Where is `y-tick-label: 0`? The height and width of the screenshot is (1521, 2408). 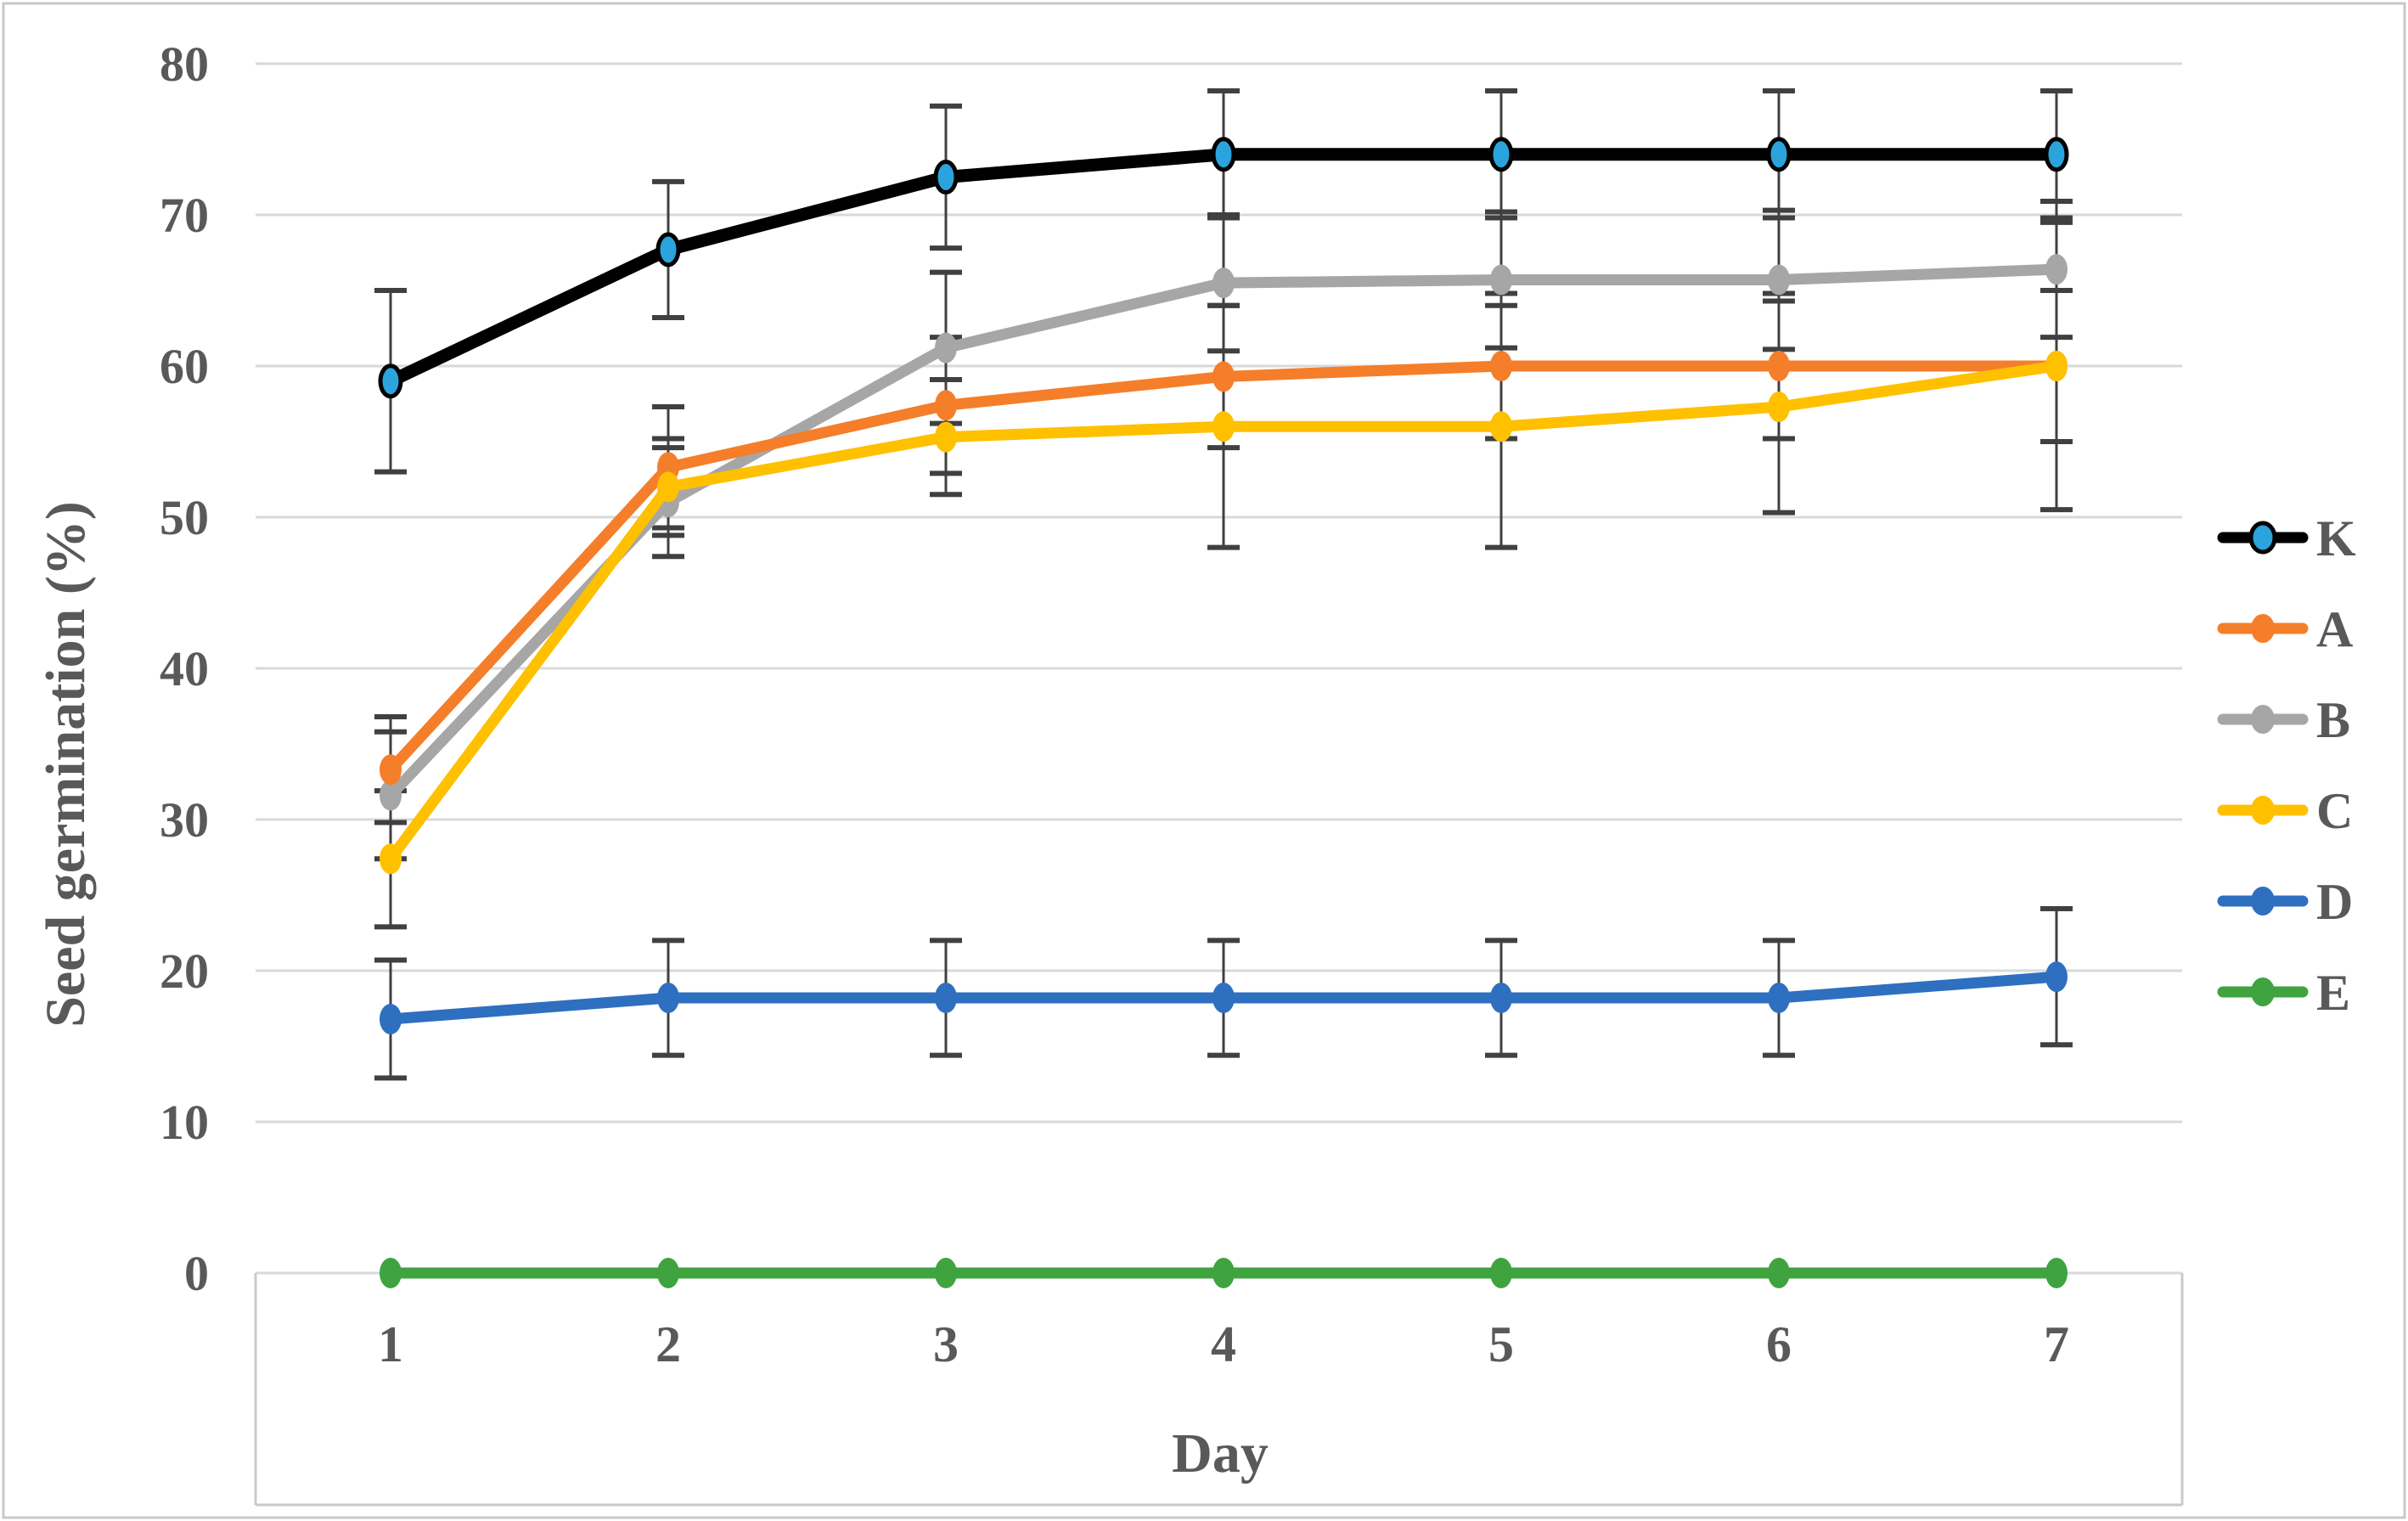 y-tick-label: 0 is located at coordinates (196, 1273).